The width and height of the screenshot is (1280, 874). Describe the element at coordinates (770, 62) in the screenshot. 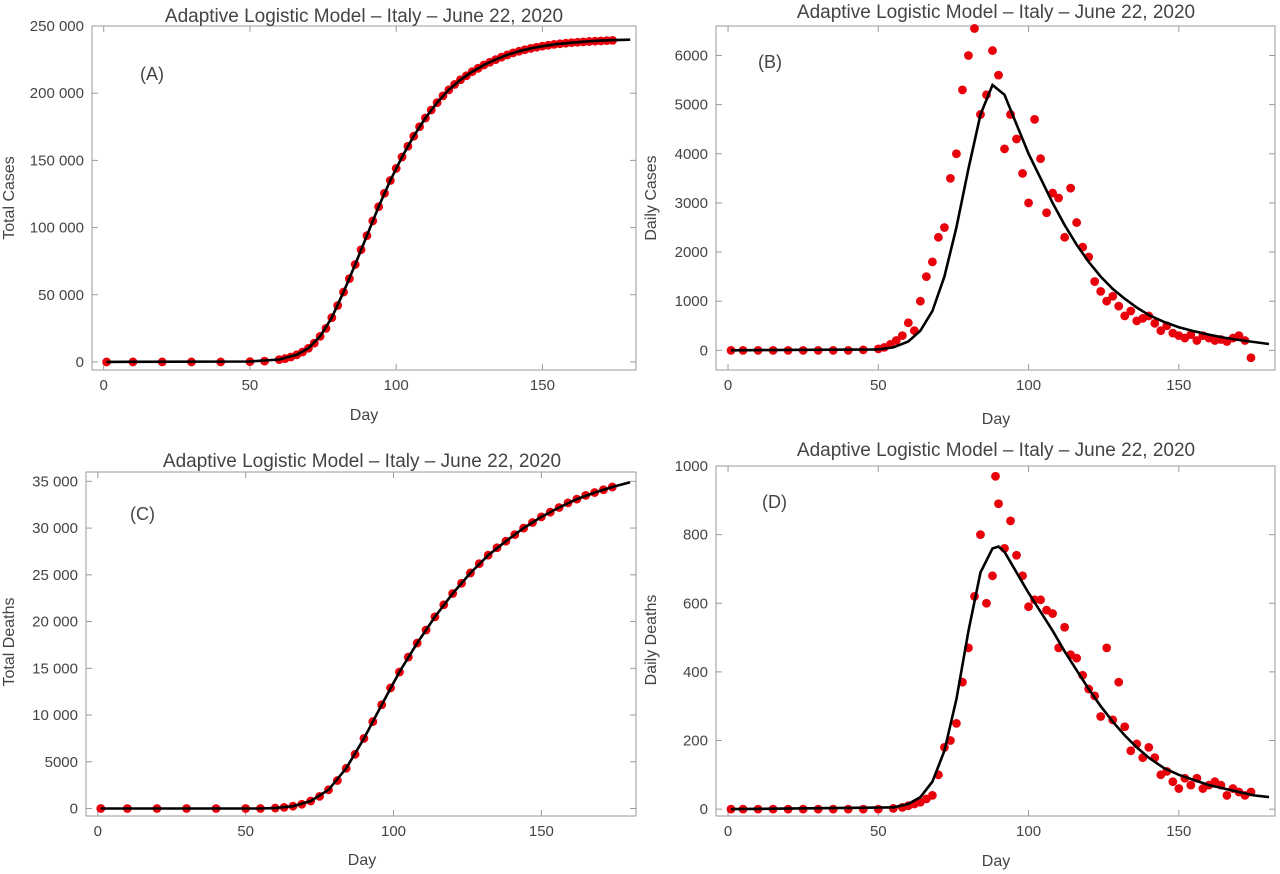

I see `panel-label: (B)` at that location.